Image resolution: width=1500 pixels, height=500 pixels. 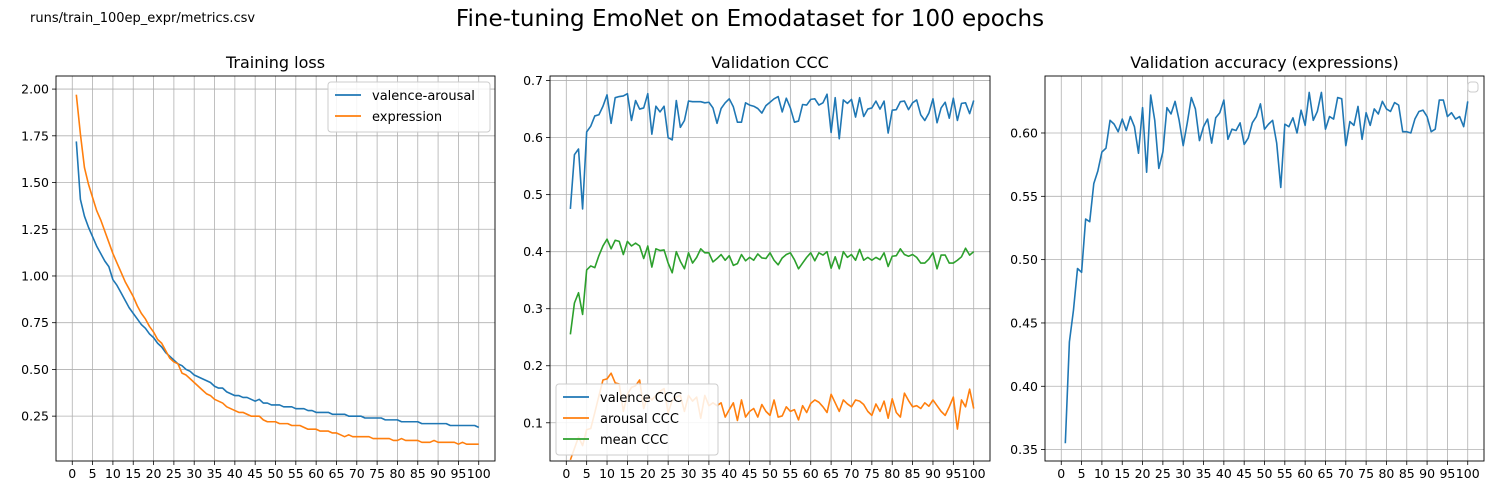 I want to click on y-tick-label: 2.00, so click(x=35, y=89).